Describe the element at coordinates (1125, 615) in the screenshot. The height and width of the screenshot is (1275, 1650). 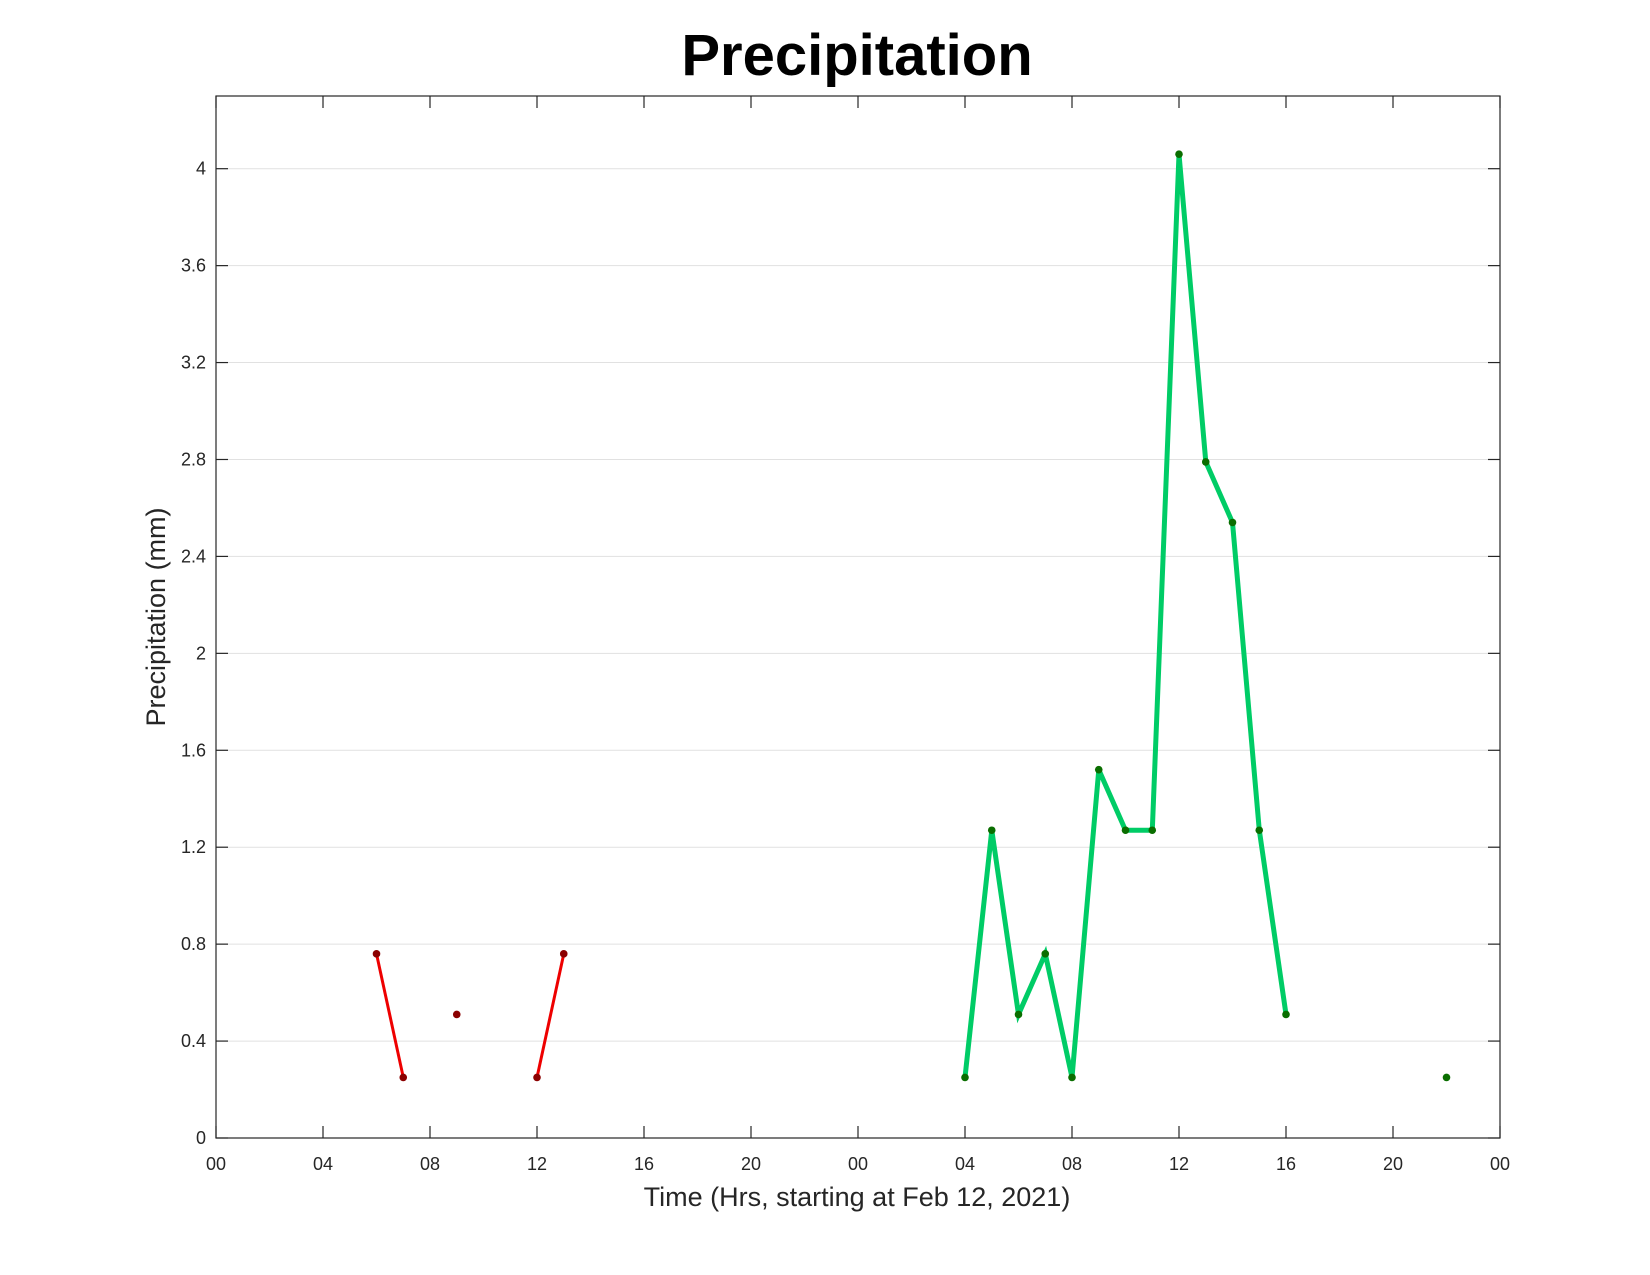
I see `series-2-line-segment` at that location.